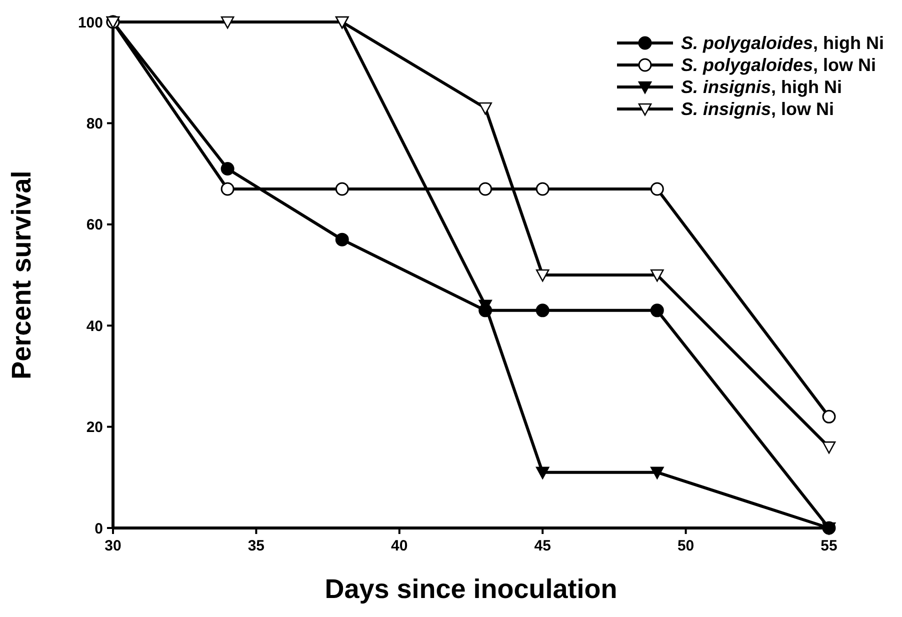 This screenshot has height=617, width=902. I want to click on legend-label: S. insignis, low Ni, so click(757, 109).